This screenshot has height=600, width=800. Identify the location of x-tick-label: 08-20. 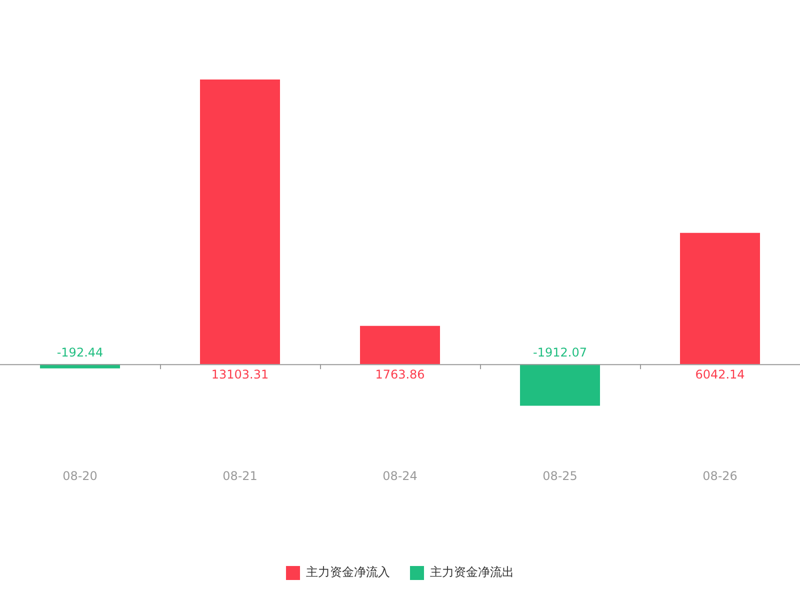
(80, 475).